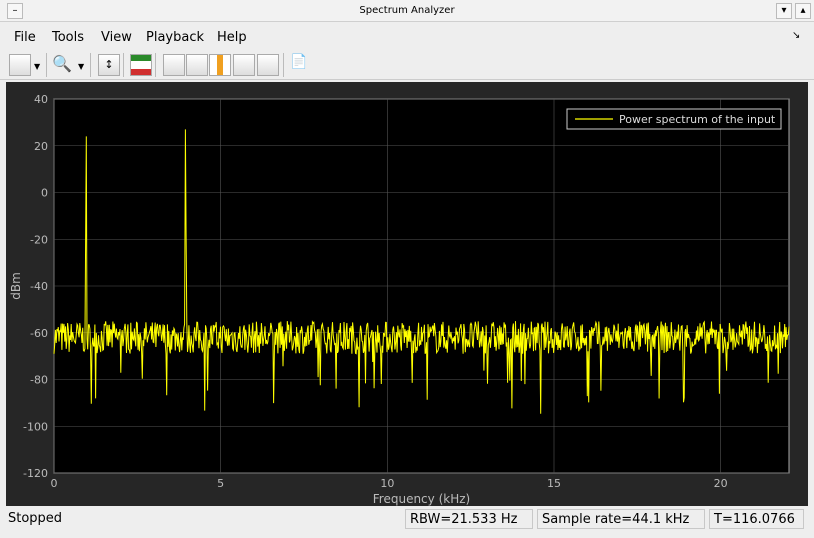 The height and width of the screenshot is (538, 814). What do you see at coordinates (421, 499) in the screenshot?
I see `x-axis-label: Frequency (kHz)` at bounding box center [421, 499].